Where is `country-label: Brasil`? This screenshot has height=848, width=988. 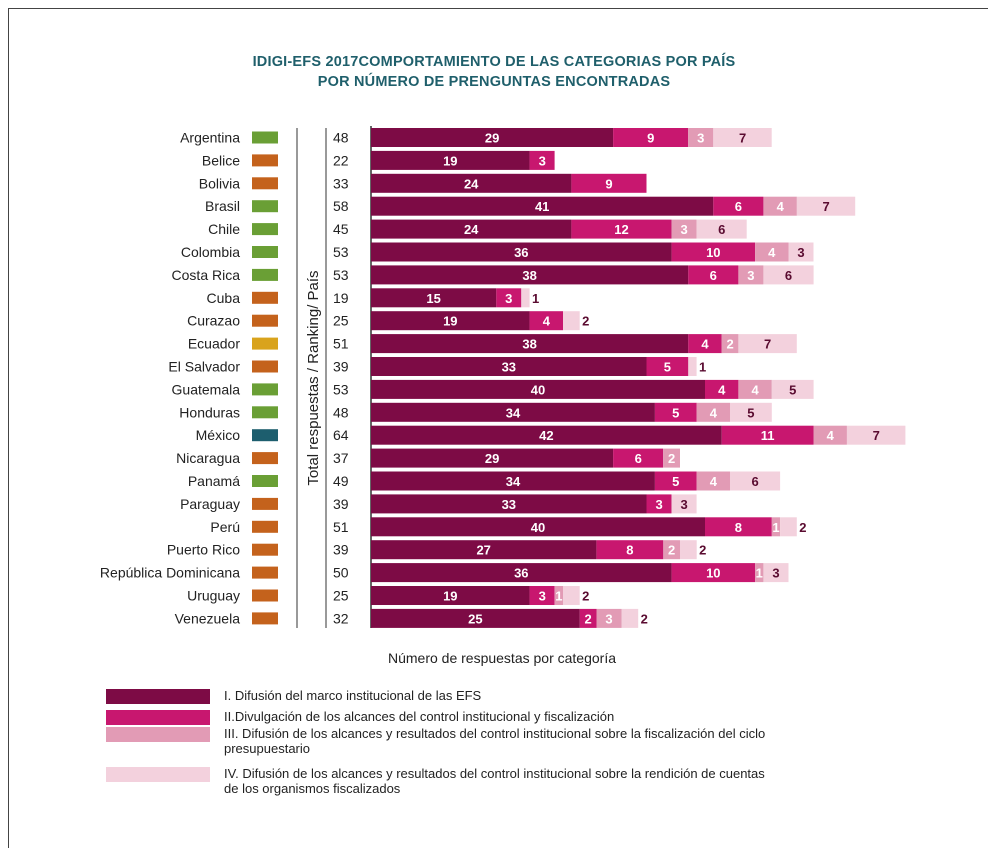
country-label: Brasil is located at coordinates (222, 206).